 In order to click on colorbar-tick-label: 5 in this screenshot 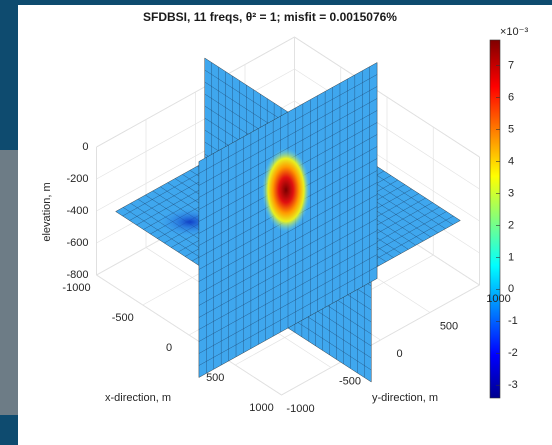, I will do `click(511, 129)`.